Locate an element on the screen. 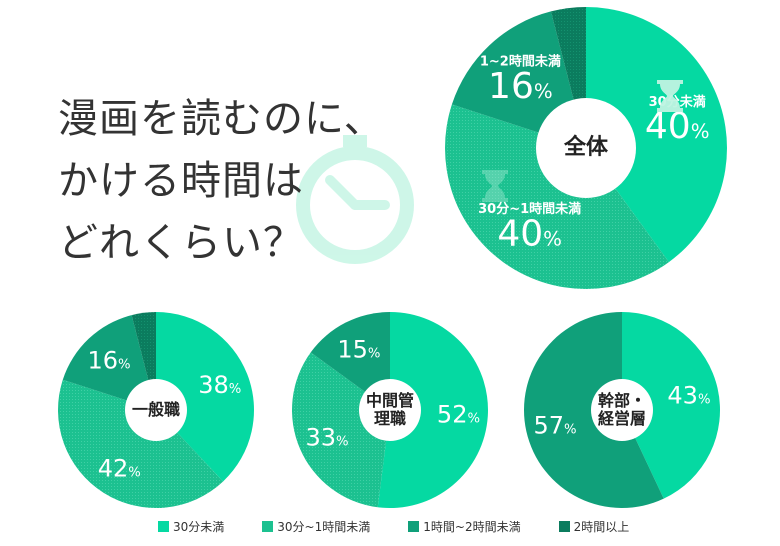 The width and height of the screenshot is (780, 546). data-label: 57% is located at coordinates (555, 425).